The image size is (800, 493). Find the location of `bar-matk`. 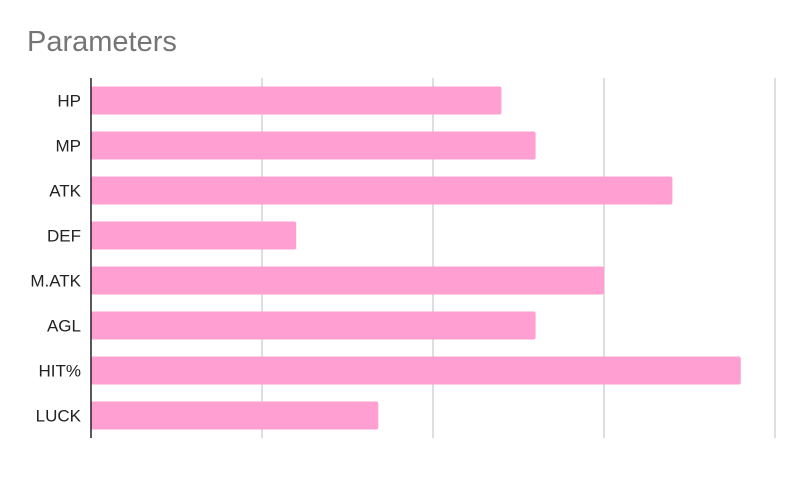

bar-matk is located at coordinates (347, 280).